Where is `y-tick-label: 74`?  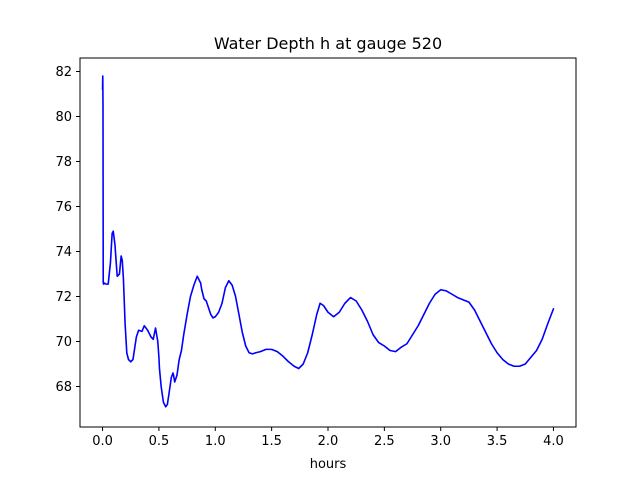
y-tick-label: 74 is located at coordinates (63, 252).